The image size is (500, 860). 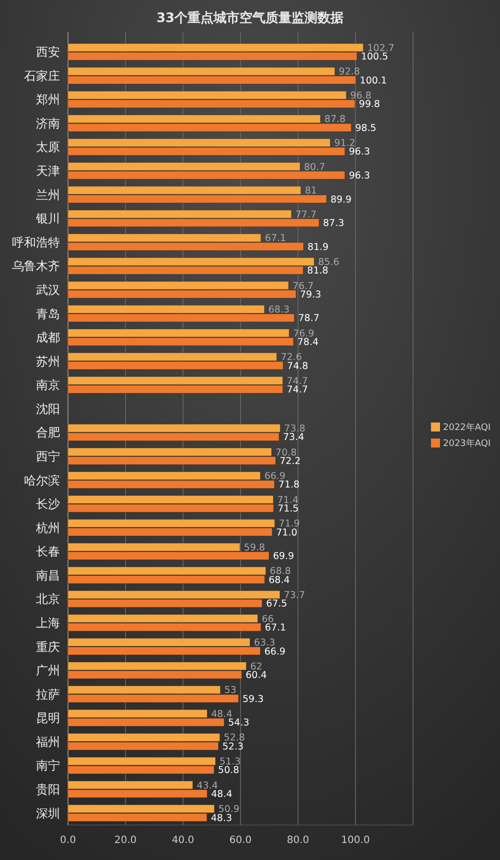 I want to click on data-label: 85.6, so click(x=329, y=262).